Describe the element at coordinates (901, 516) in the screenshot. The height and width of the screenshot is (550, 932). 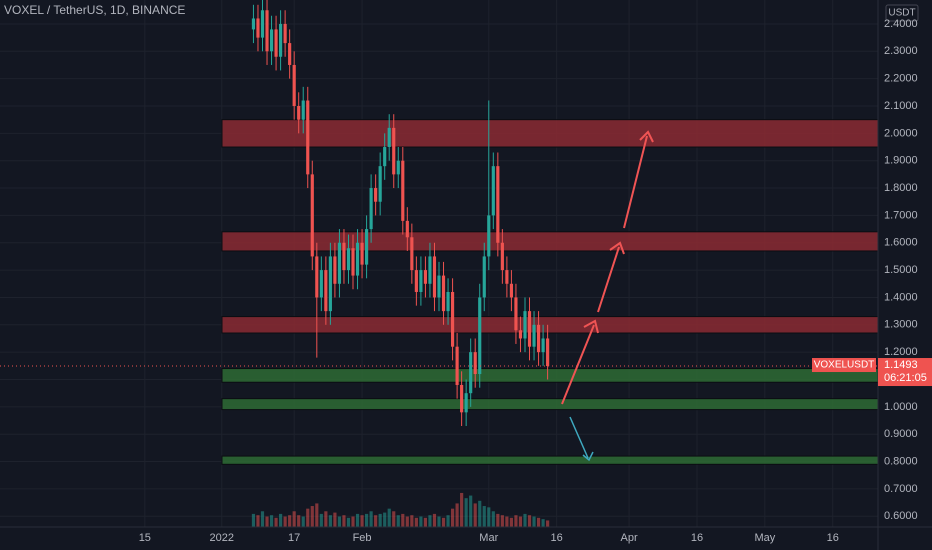
I see `y-tick-label: 0.6000` at that location.